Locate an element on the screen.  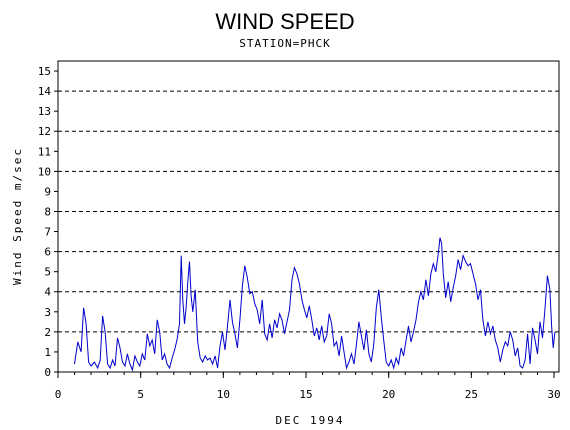
y-tick-label: 10 is located at coordinates (44, 171).